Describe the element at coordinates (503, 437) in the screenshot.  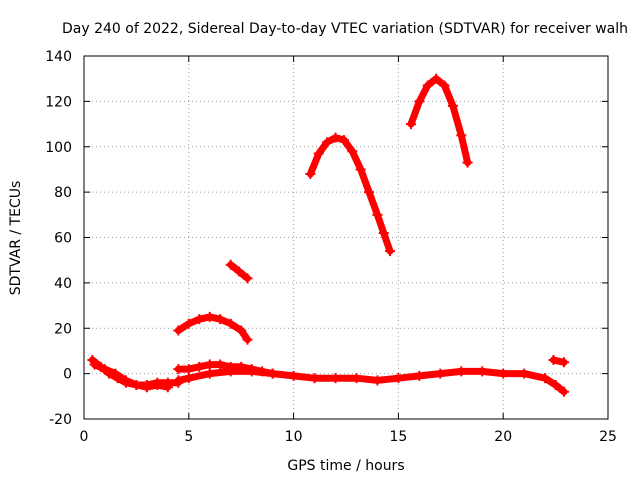
I see `x-tick-label: 20` at that location.